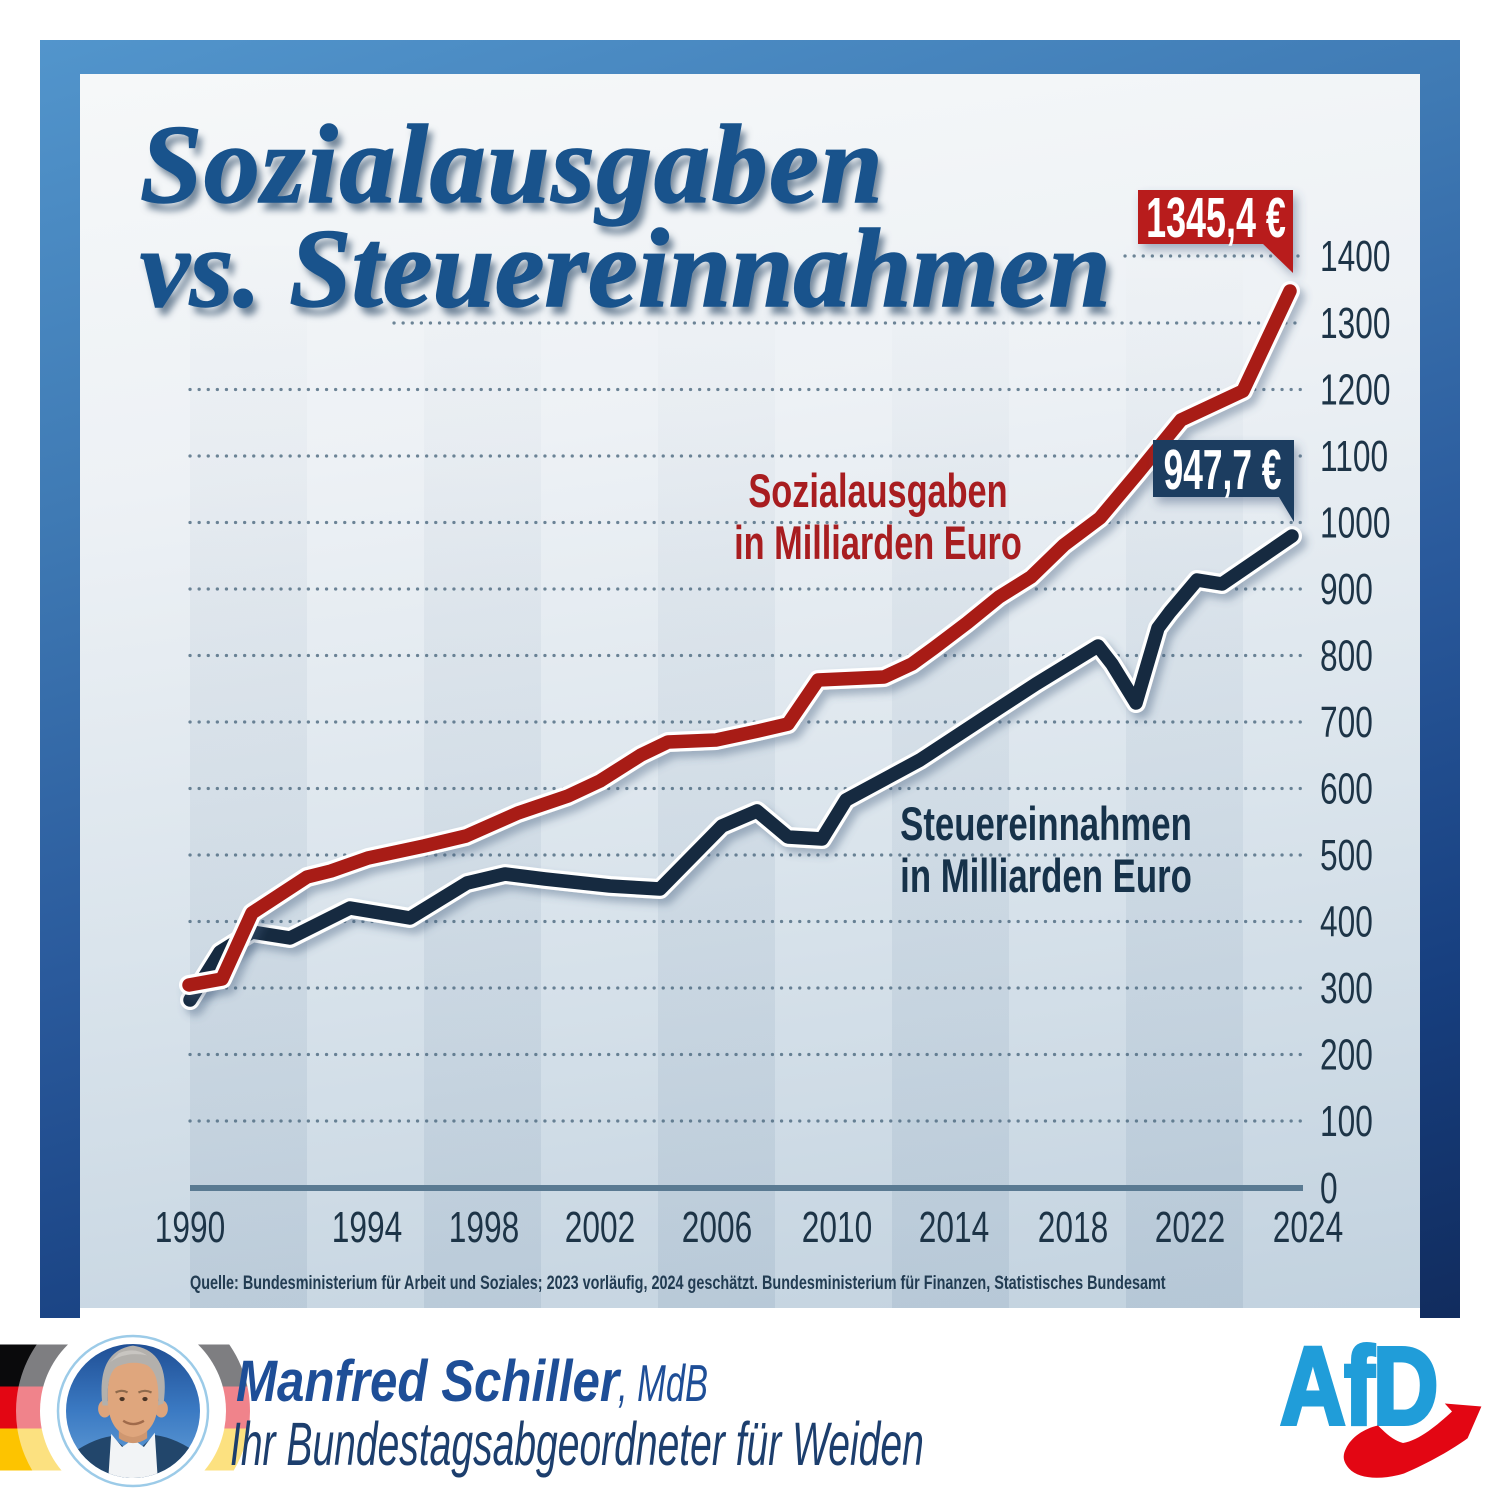 The height and width of the screenshot is (1500, 1500). I want to click on svg-text: 400, so click(1346, 921).